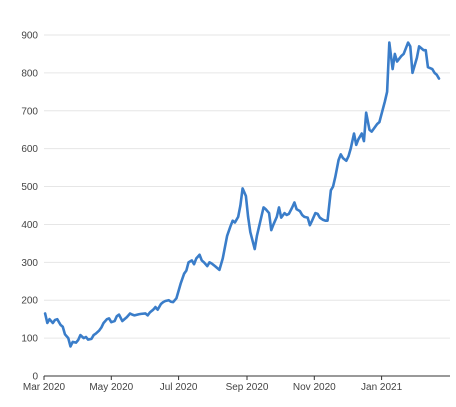  What do you see at coordinates (247, 387) in the screenshot?
I see `x-tick-label: Sep 2020` at bounding box center [247, 387].